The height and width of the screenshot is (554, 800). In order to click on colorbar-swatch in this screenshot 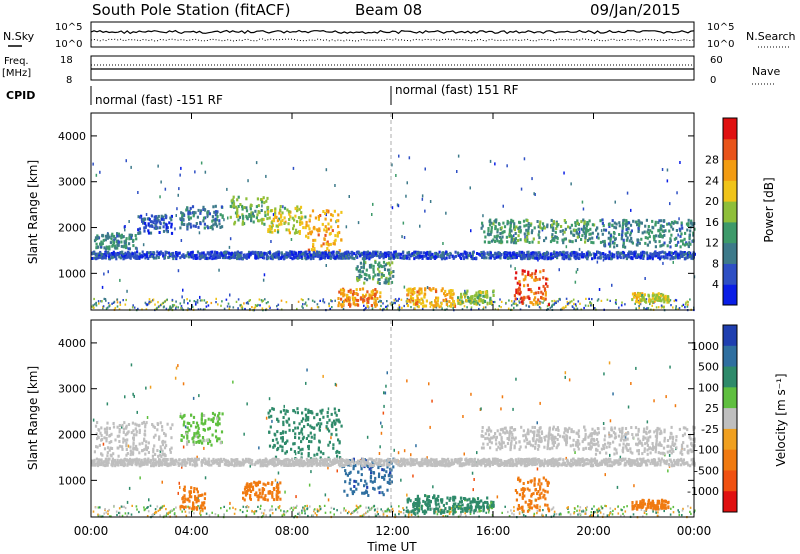, I will do `click(730, 295)`.